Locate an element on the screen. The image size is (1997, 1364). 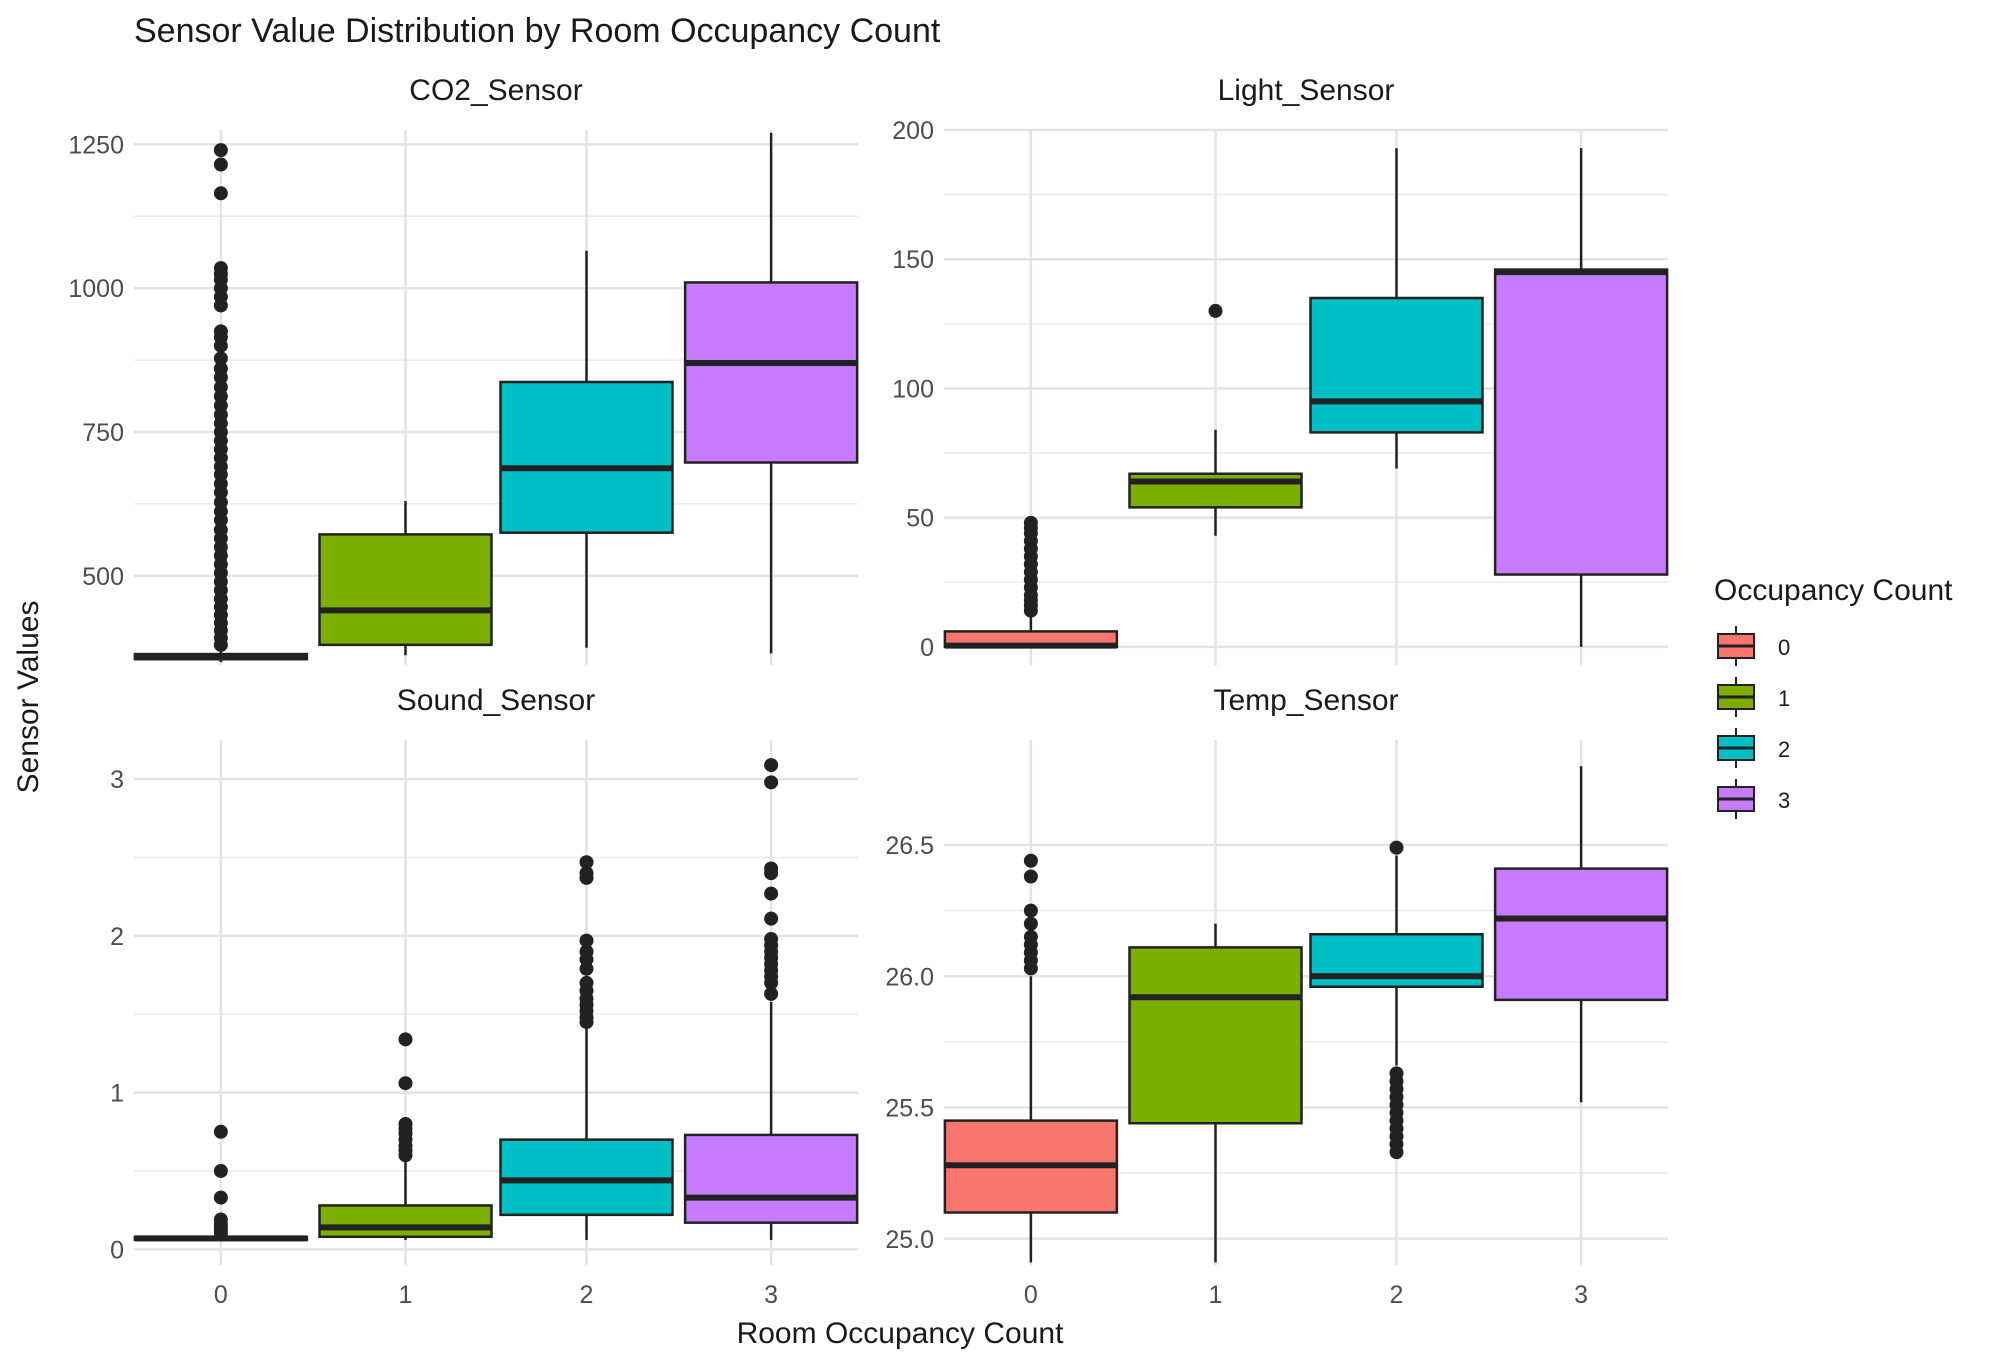
y-tick-label: 1 is located at coordinates (117, 1094).